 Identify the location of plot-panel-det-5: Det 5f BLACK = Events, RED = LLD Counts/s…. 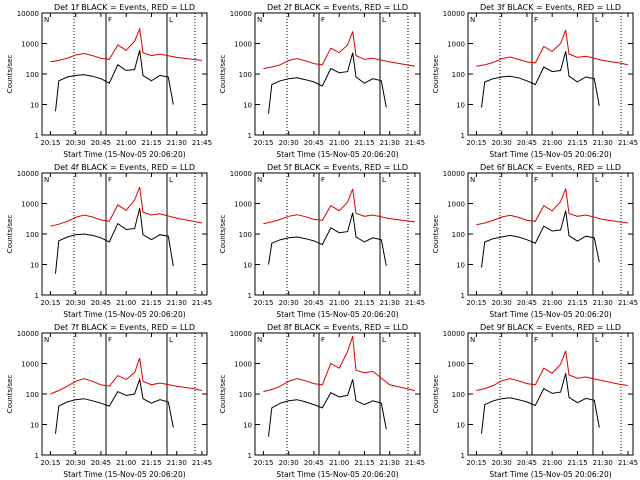
(322, 241).